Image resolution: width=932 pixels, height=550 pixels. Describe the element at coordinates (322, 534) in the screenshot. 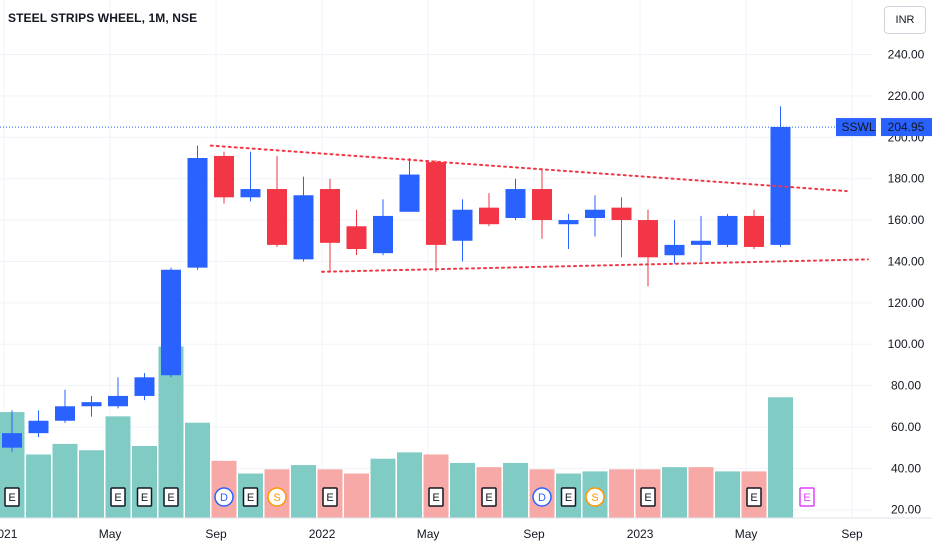

I see `x-tick-label: 2022` at that location.